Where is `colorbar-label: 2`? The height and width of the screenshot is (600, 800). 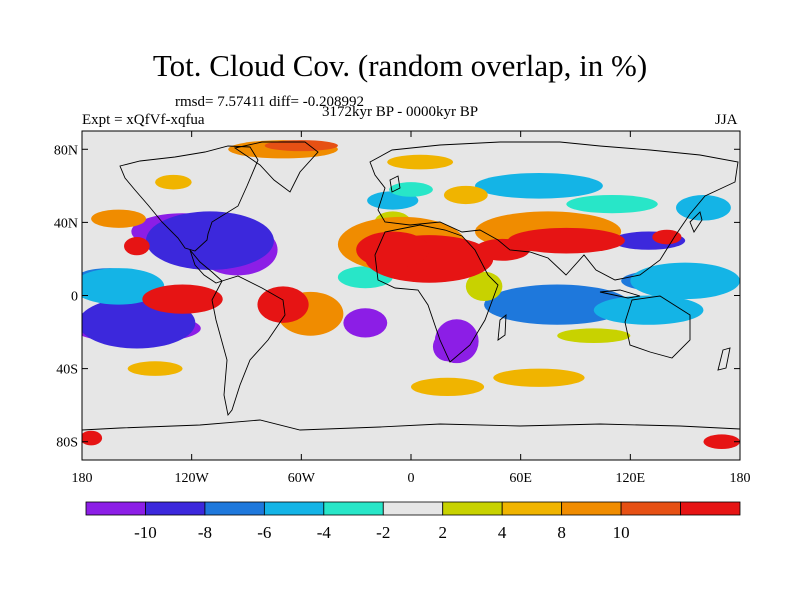 colorbar-label: 2 is located at coordinates (442, 532).